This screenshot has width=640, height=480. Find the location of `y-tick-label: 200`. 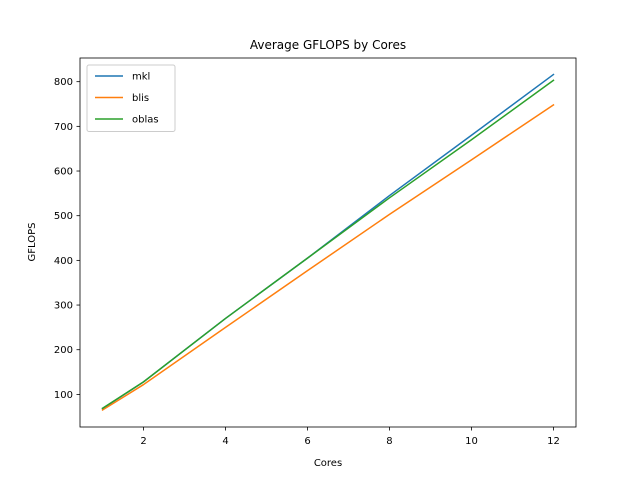

y-tick-label: 200 is located at coordinates (63, 350).